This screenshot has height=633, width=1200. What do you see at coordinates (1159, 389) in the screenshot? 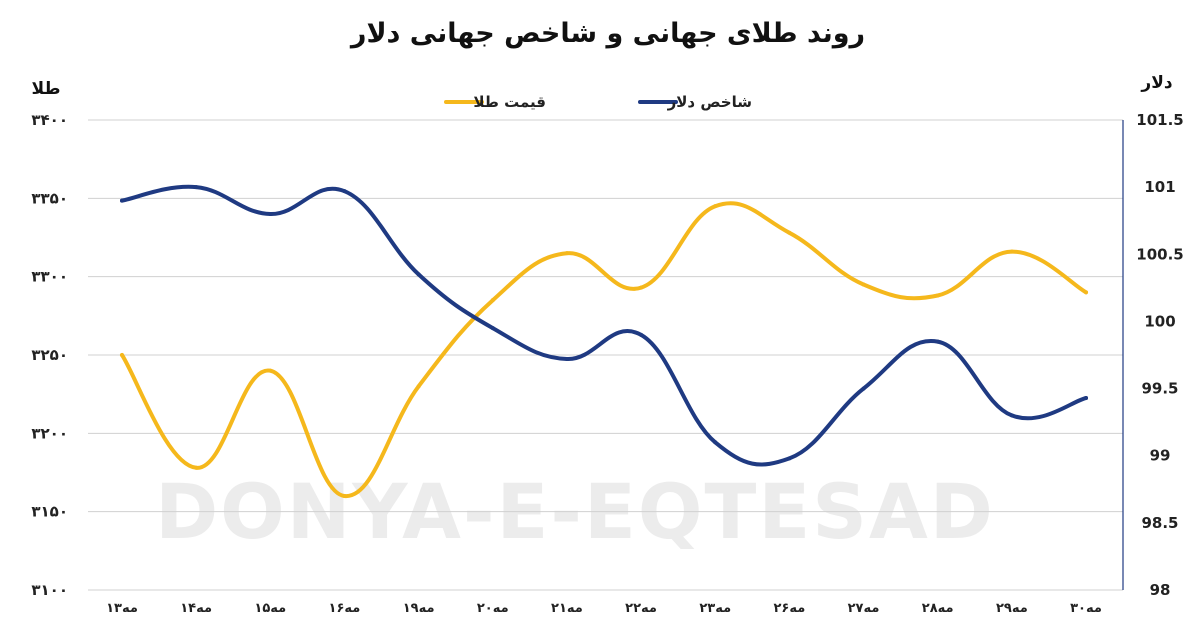
I see `right-tick-label: 99.5` at bounding box center [1159, 389].